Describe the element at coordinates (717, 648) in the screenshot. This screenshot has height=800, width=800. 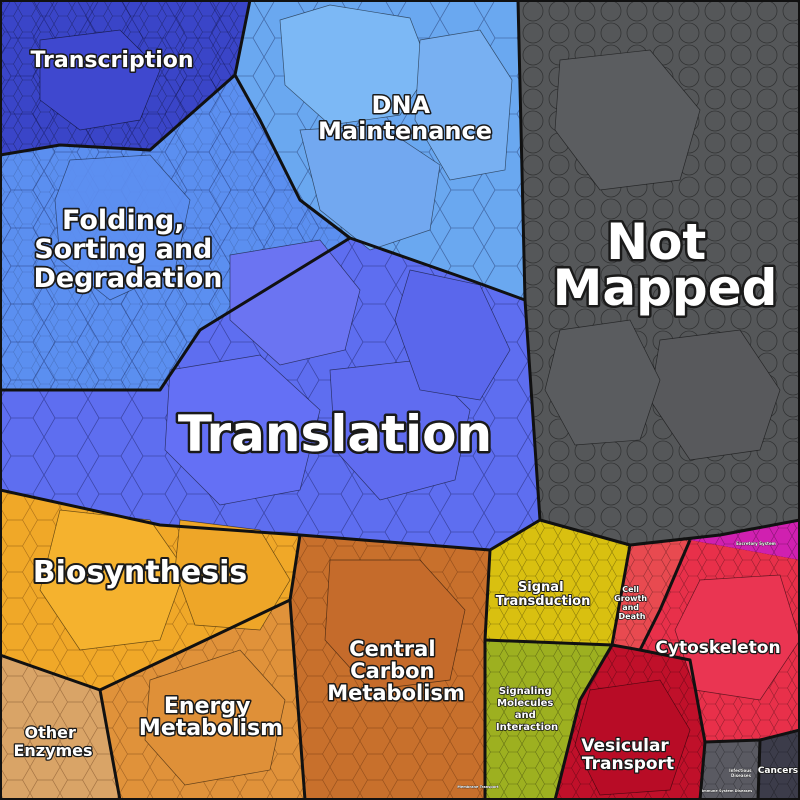
I see `label-cytoskeleton: Cytoskeleton` at that location.